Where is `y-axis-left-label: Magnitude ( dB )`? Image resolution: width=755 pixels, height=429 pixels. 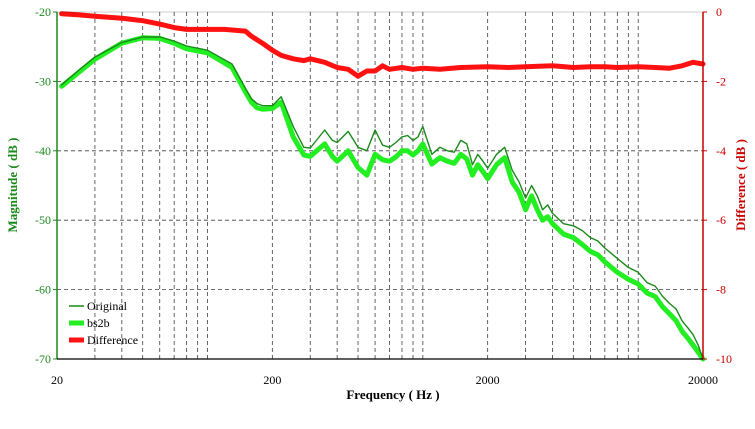
y-axis-left-label: Magnitude ( dB ) is located at coordinates (12, 185).